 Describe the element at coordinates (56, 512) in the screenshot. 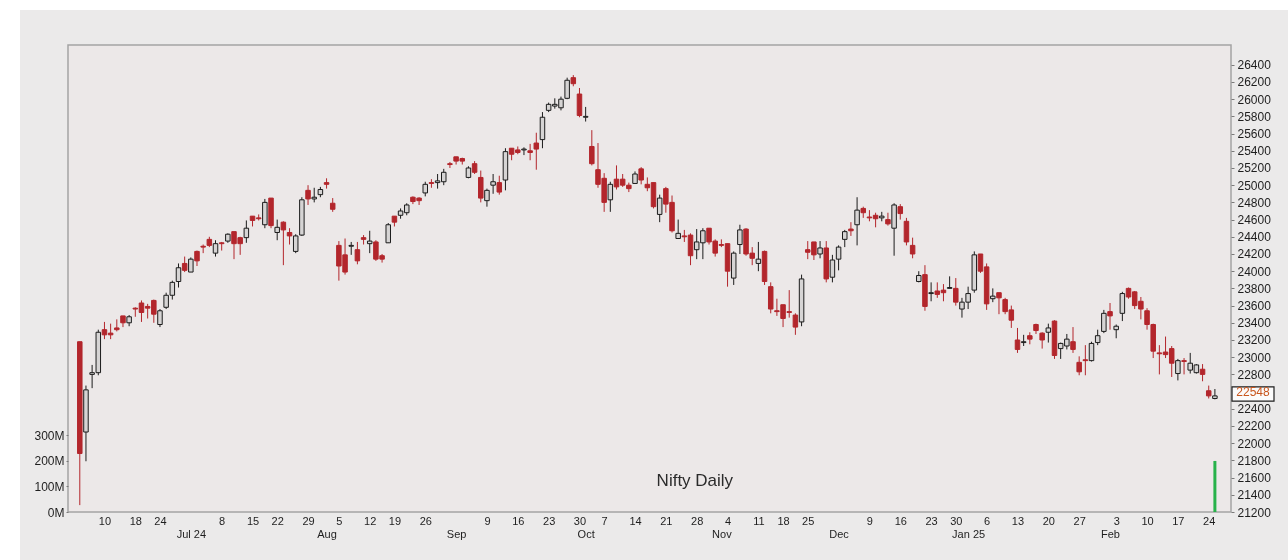

I see `y-tick-label: 0M` at that location.